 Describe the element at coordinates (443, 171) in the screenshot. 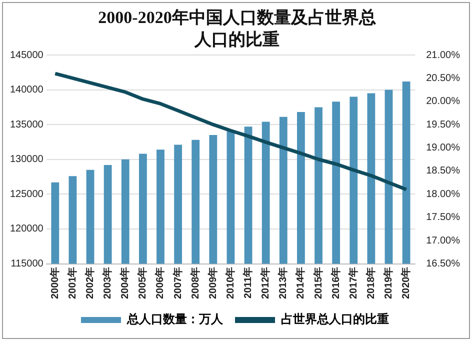

I see `y2-tick-label: 18.50%` at that location.